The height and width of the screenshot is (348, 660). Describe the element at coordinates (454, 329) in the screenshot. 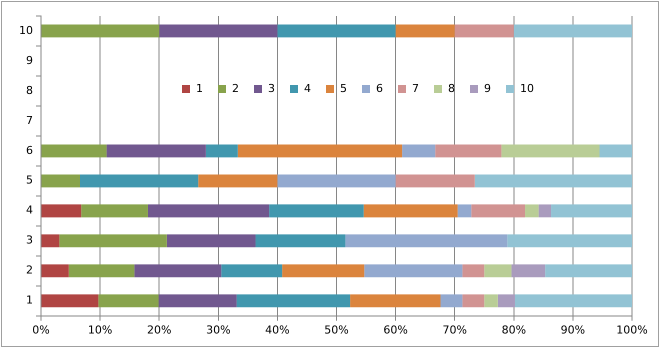

I see `x-tick-label: 70%` at that location.